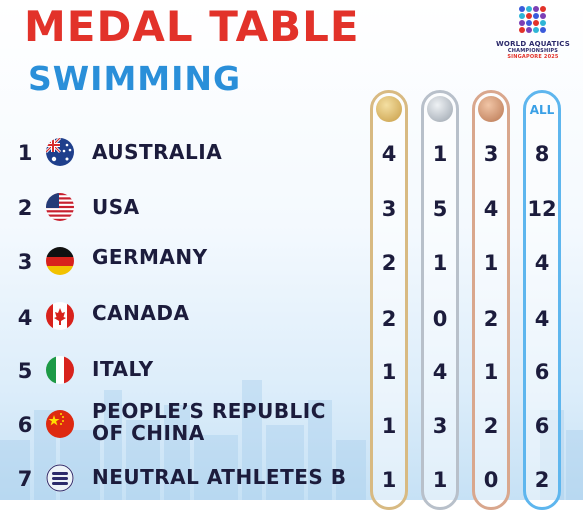 The image size is (583, 510). What do you see at coordinates (389, 209) in the screenshot?
I see `gold-count: 3` at bounding box center [389, 209].